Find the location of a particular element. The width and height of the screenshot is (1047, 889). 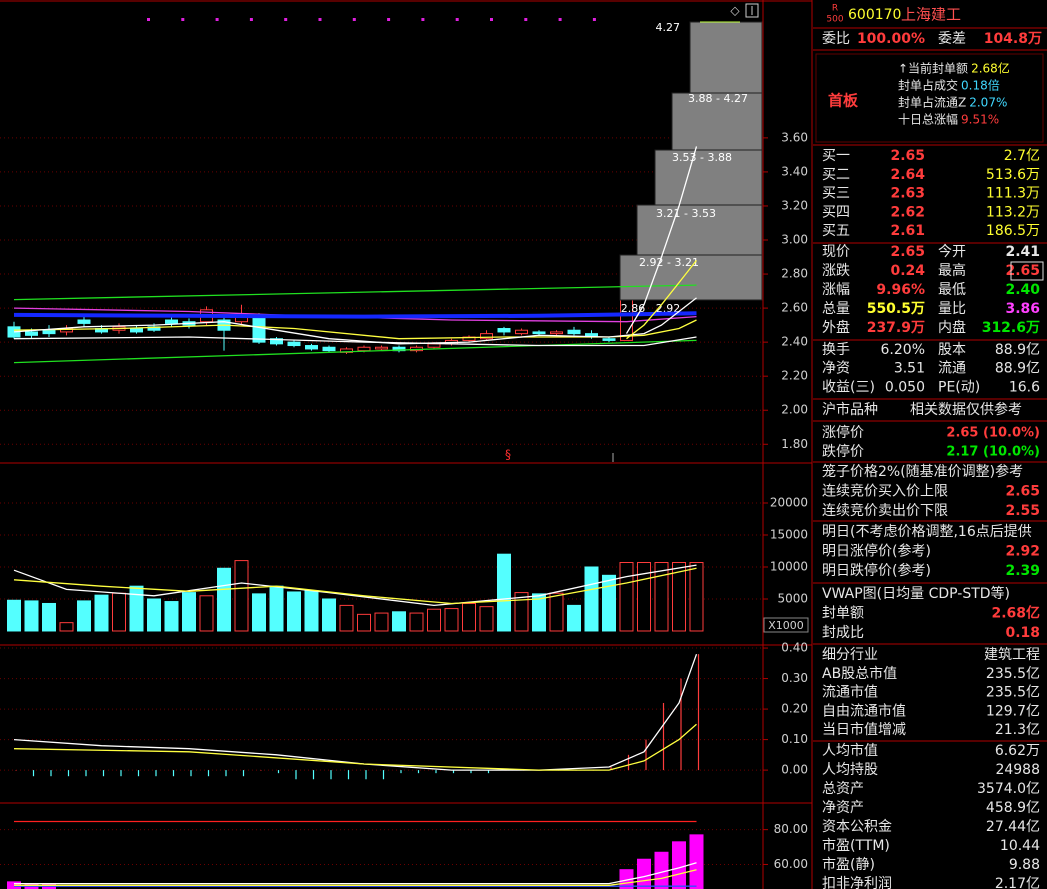

block-title: 明日(不考虑价格调整,16点后提供 is located at coordinates (927, 532).